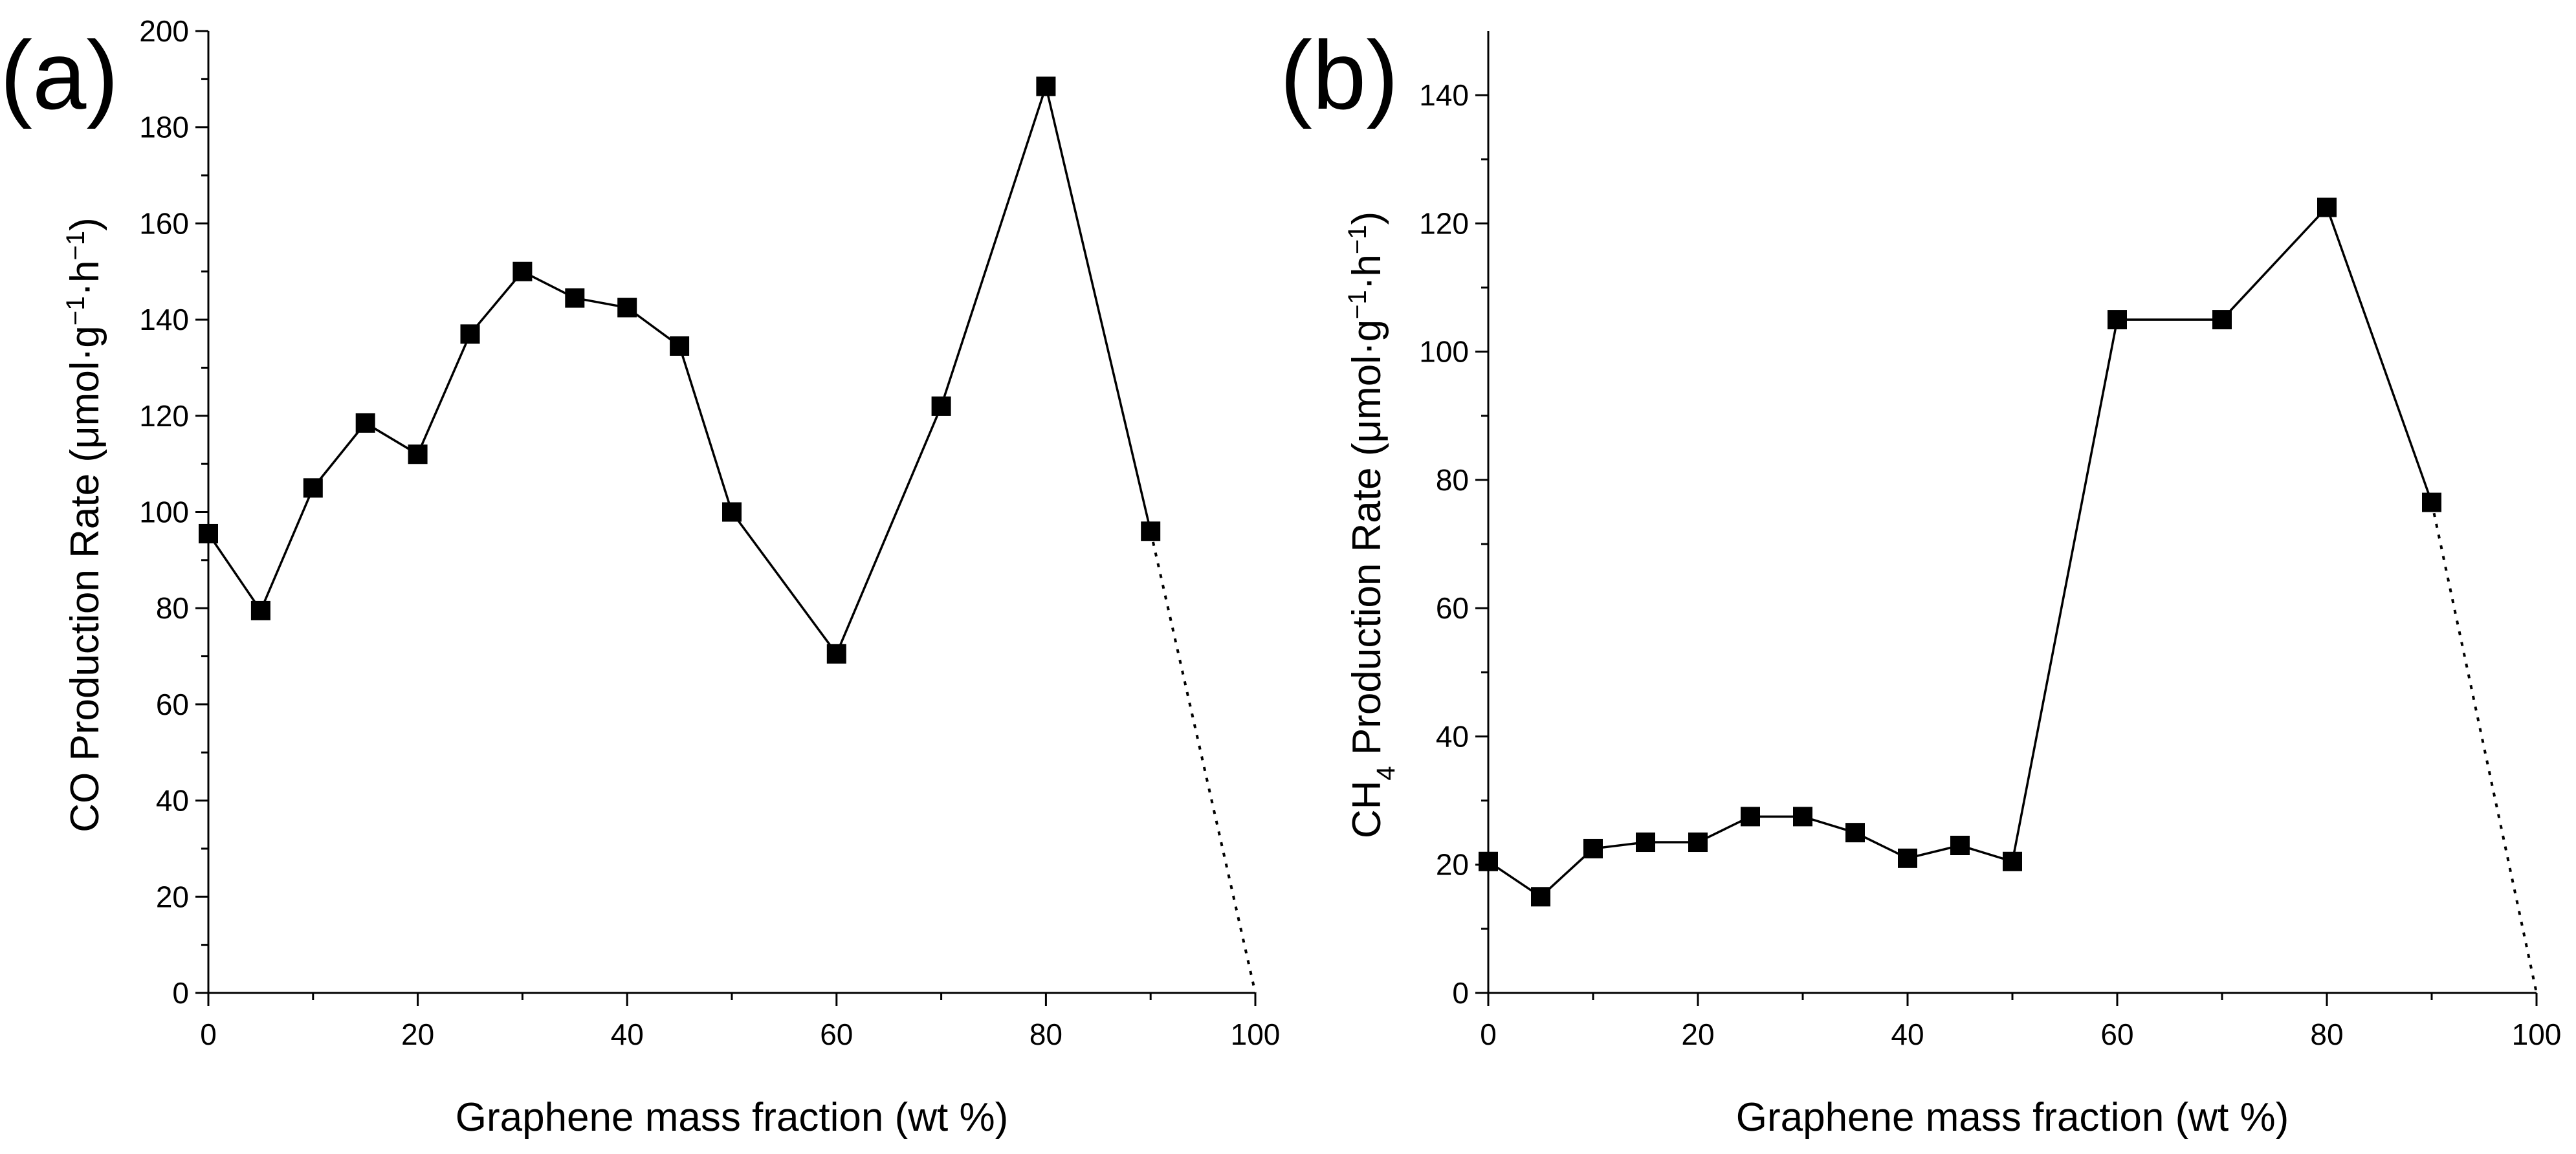 The height and width of the screenshot is (1154, 2576). What do you see at coordinates (1386, 773) in the screenshot?
I see `y-axis-title-part: 4` at bounding box center [1386, 773].